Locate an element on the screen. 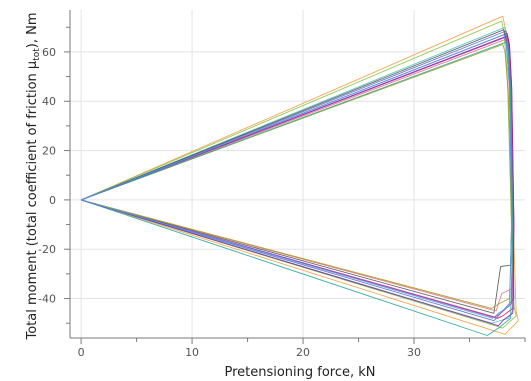 This screenshot has height=381, width=531. y-tick-label: 60 is located at coordinates (49, 52).